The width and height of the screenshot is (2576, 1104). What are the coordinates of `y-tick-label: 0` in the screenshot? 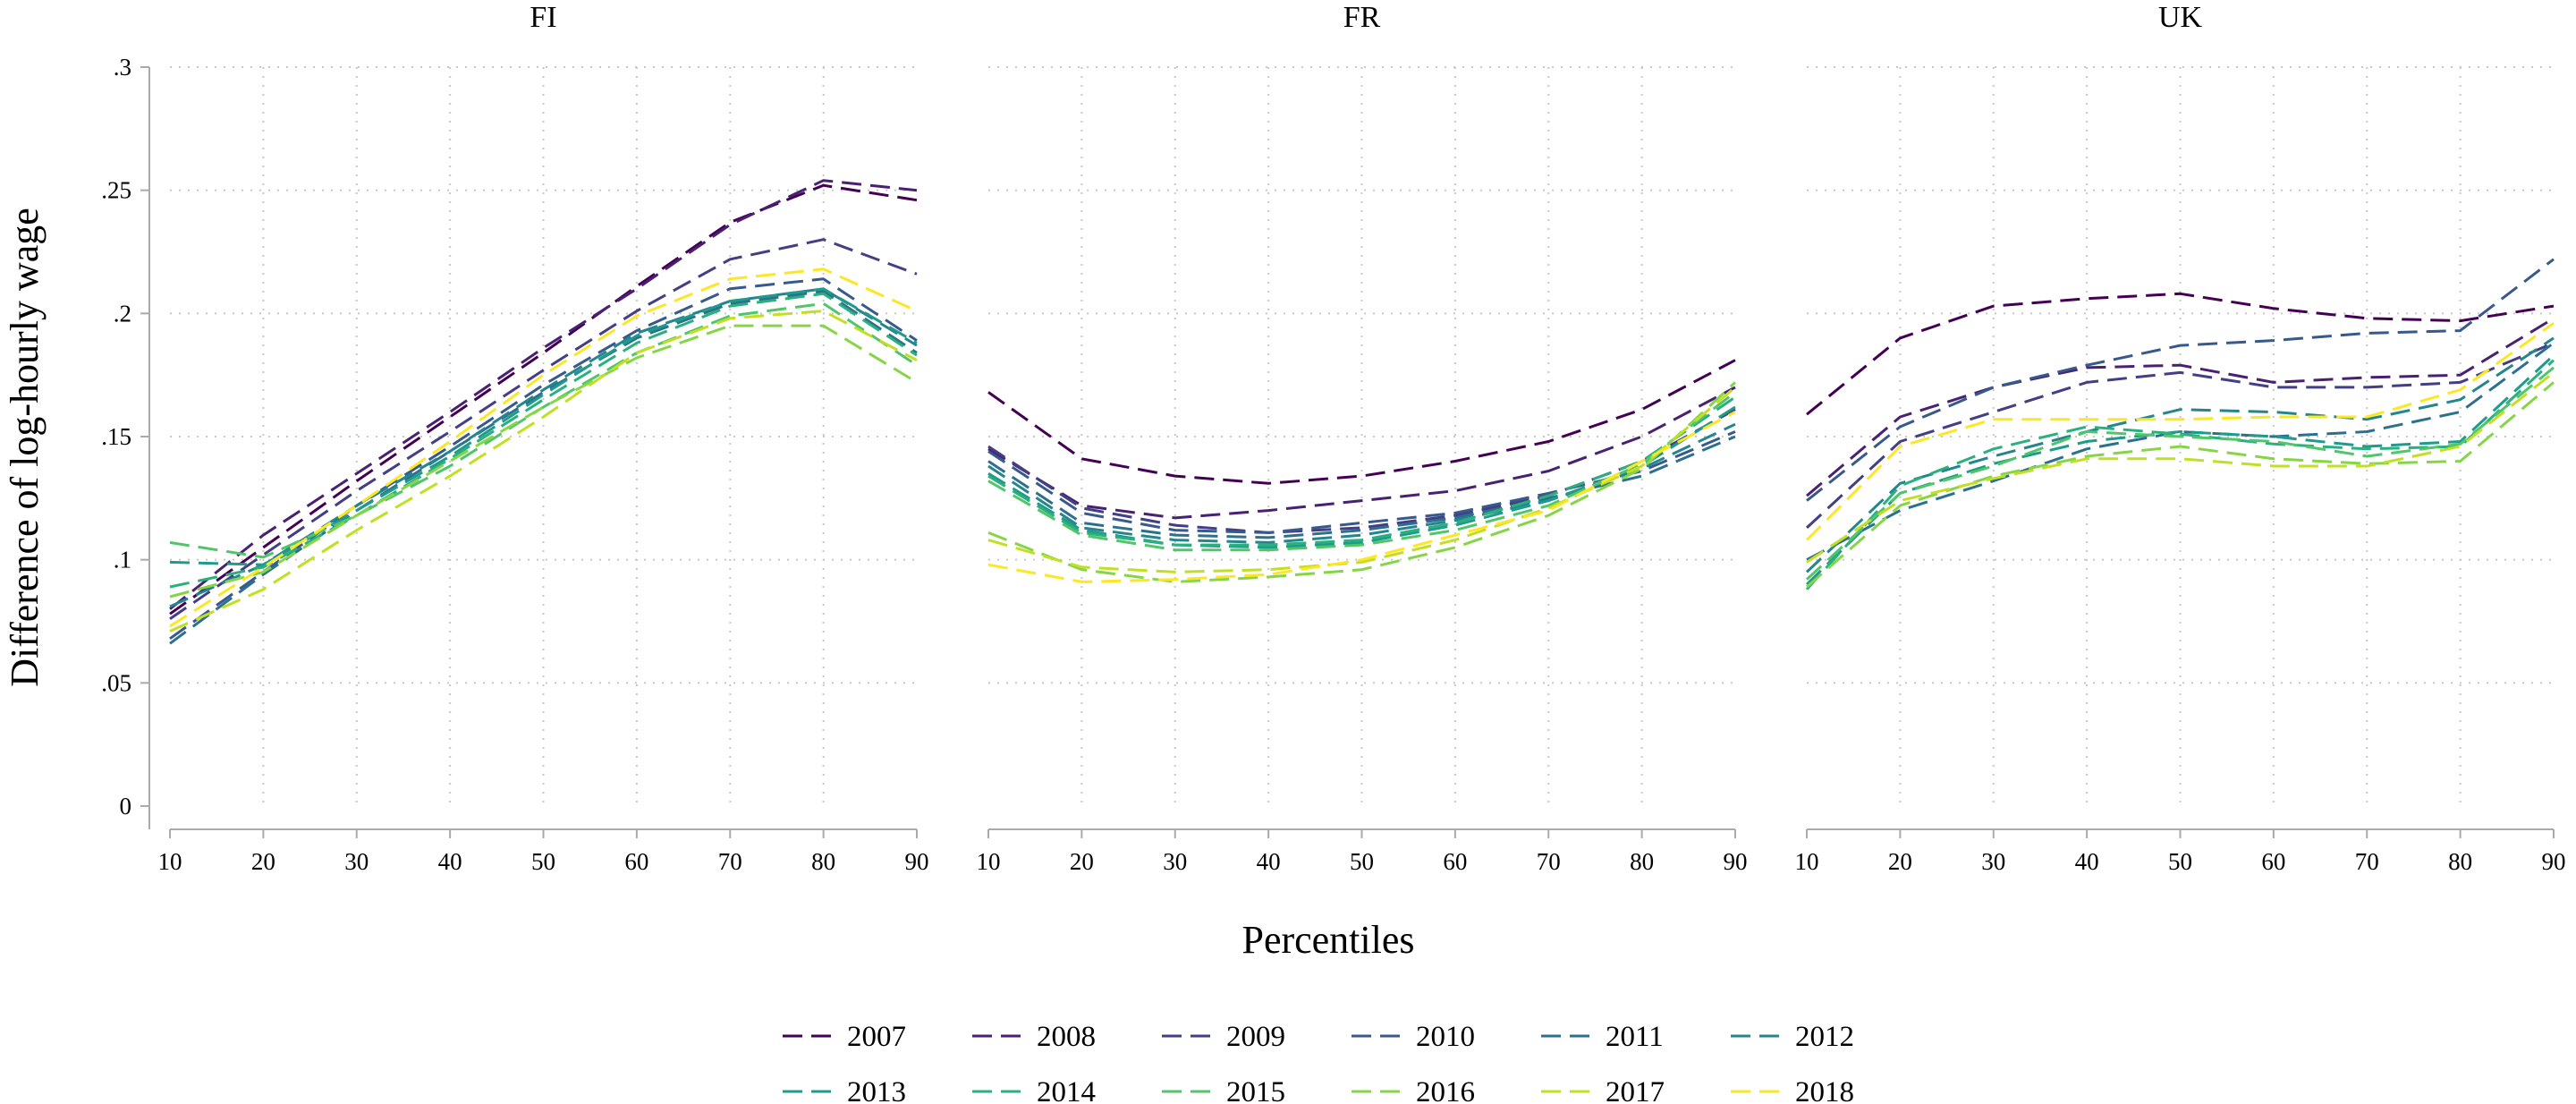 It's located at (126, 806).